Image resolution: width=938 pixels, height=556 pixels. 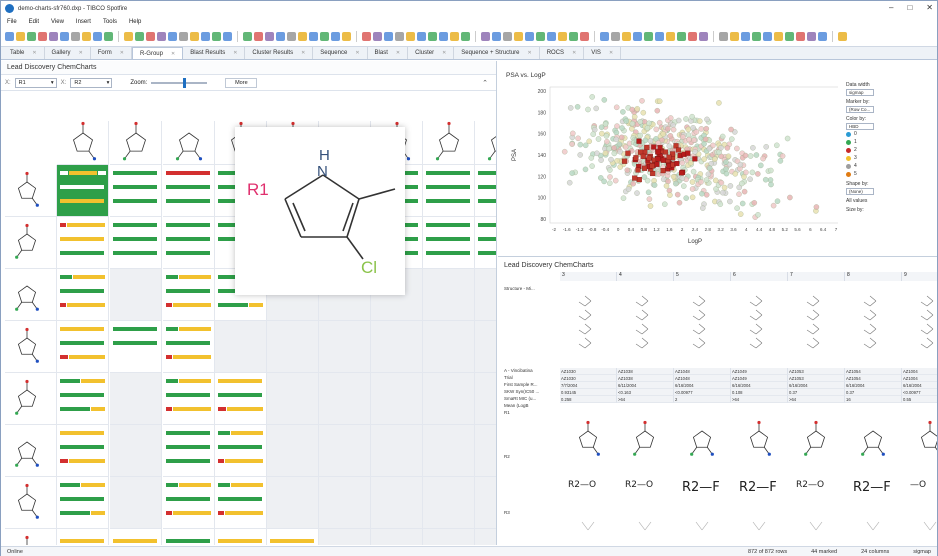 I want to click on tab-form: Form ✕, so click(x=111, y=53).